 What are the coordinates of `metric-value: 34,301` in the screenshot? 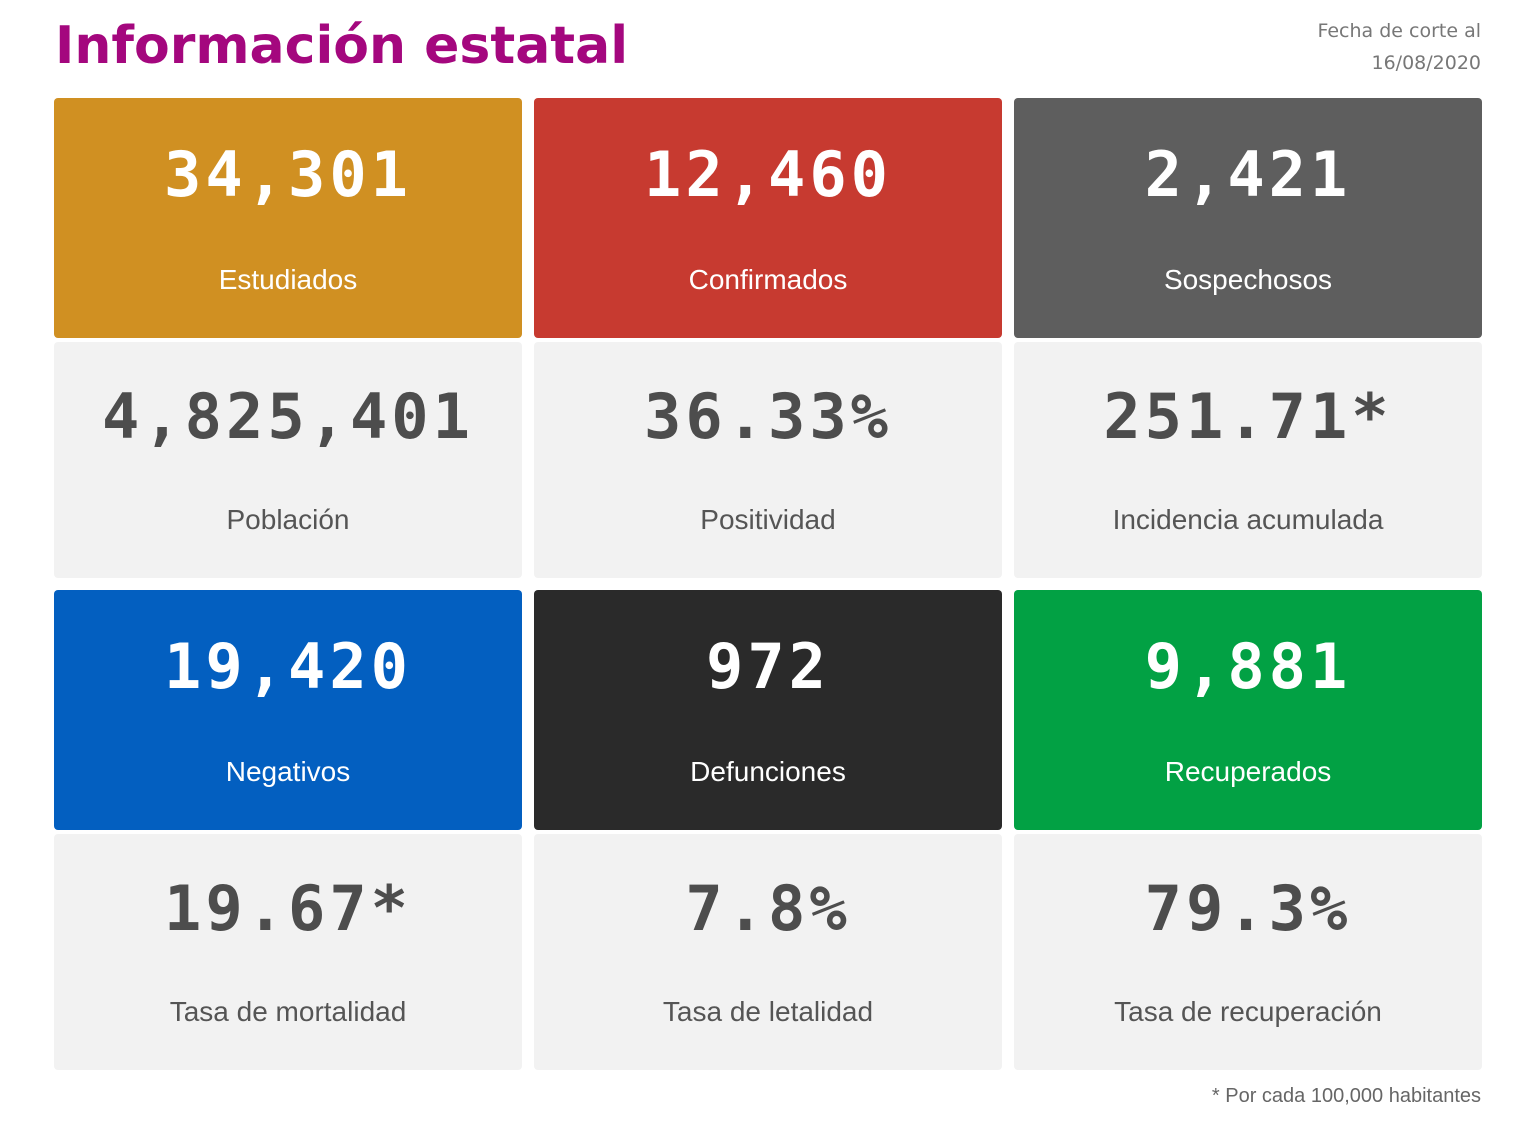 It's located at (288, 174).